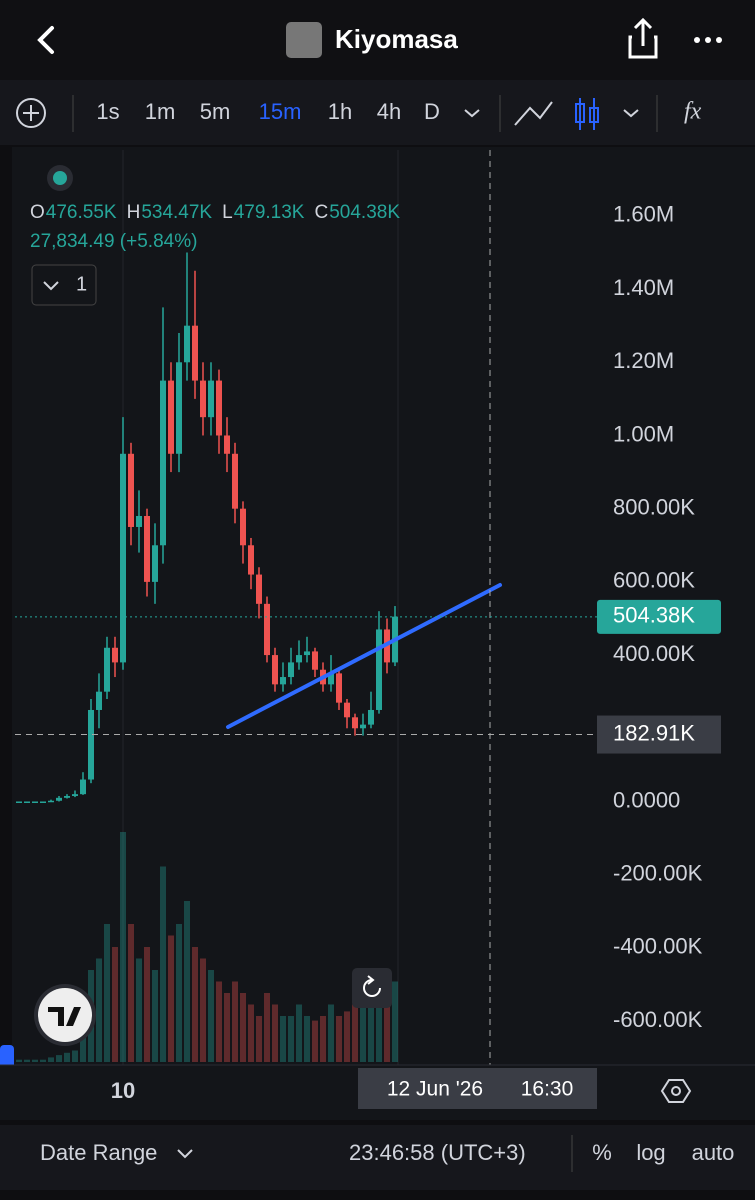 This screenshot has height=1200, width=755. I want to click on interval-button: 1s, so click(107, 111).